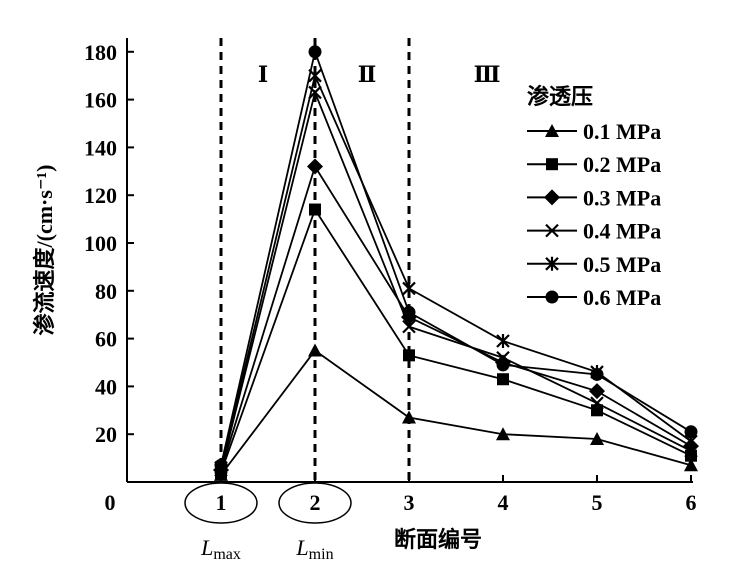  I want to click on series-line, so click(456, 412).